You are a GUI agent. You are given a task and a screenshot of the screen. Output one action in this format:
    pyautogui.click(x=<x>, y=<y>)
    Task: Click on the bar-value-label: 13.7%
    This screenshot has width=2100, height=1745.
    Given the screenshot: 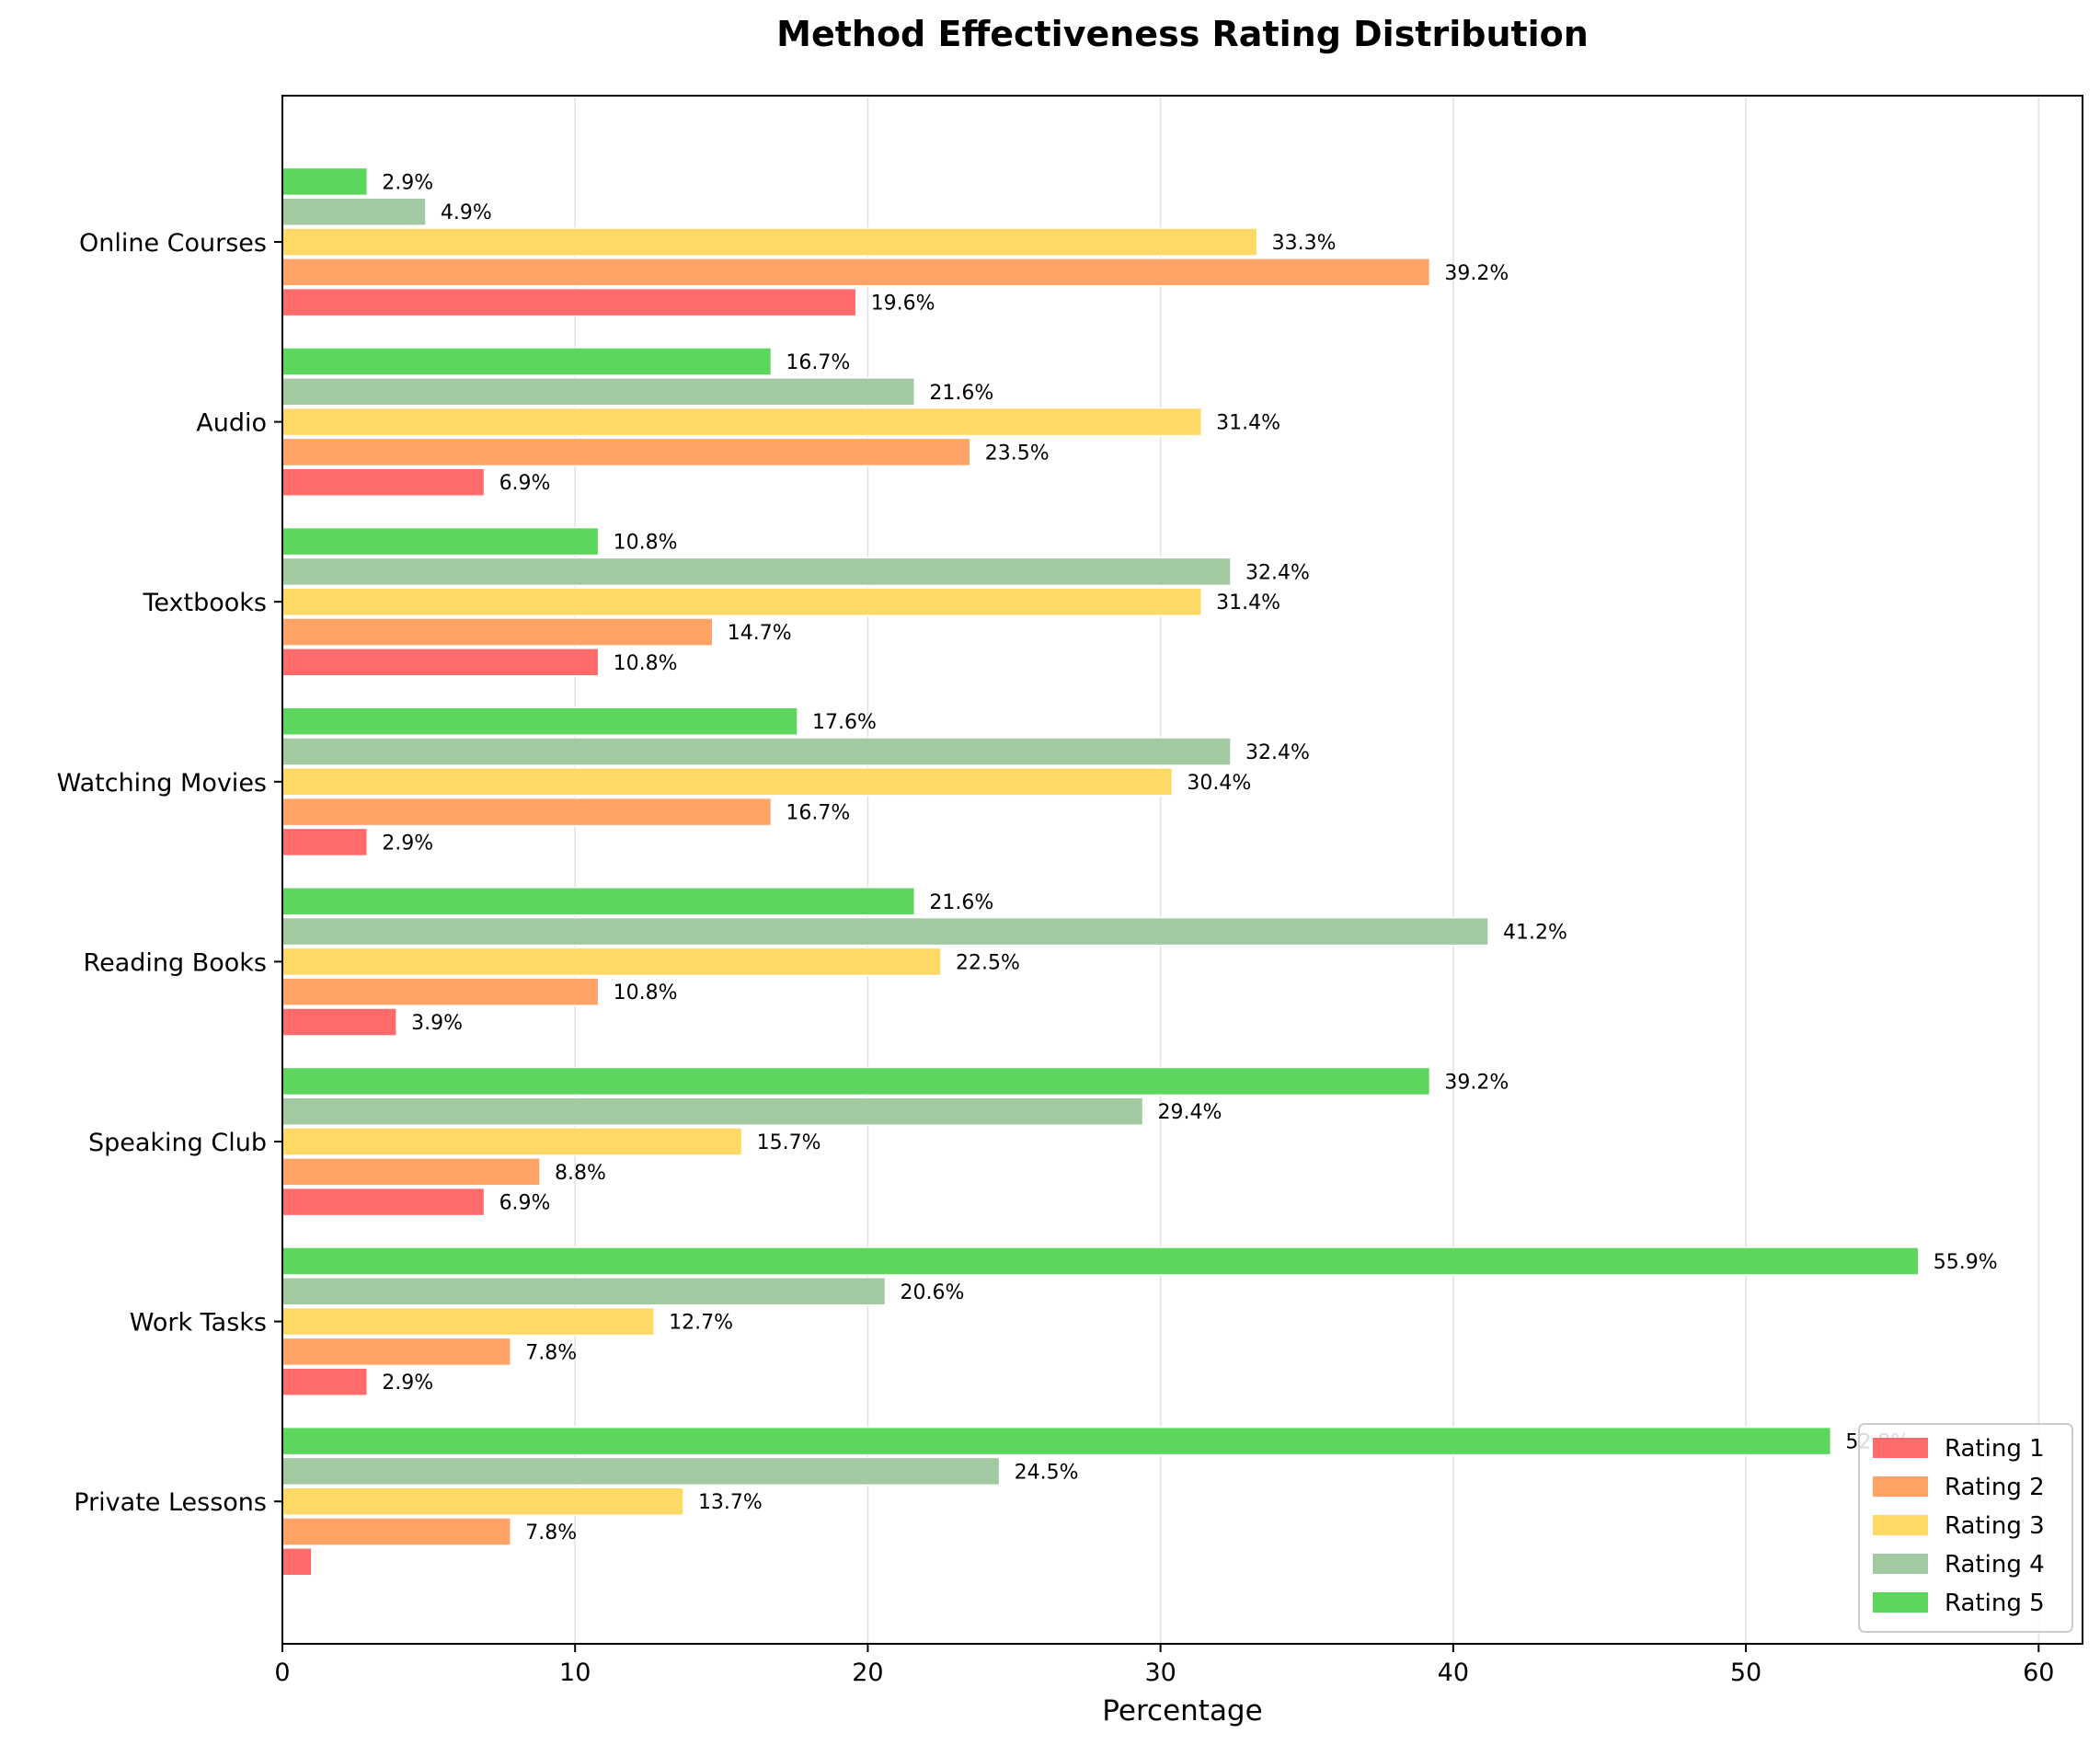 What is the action you would take?
    pyautogui.click(x=730, y=1502)
    